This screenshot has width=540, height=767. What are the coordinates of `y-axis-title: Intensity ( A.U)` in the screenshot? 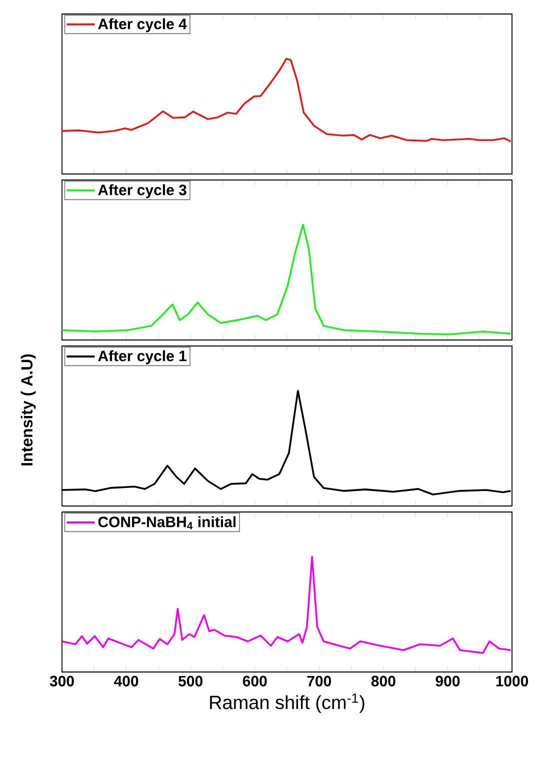 It's located at (28, 410).